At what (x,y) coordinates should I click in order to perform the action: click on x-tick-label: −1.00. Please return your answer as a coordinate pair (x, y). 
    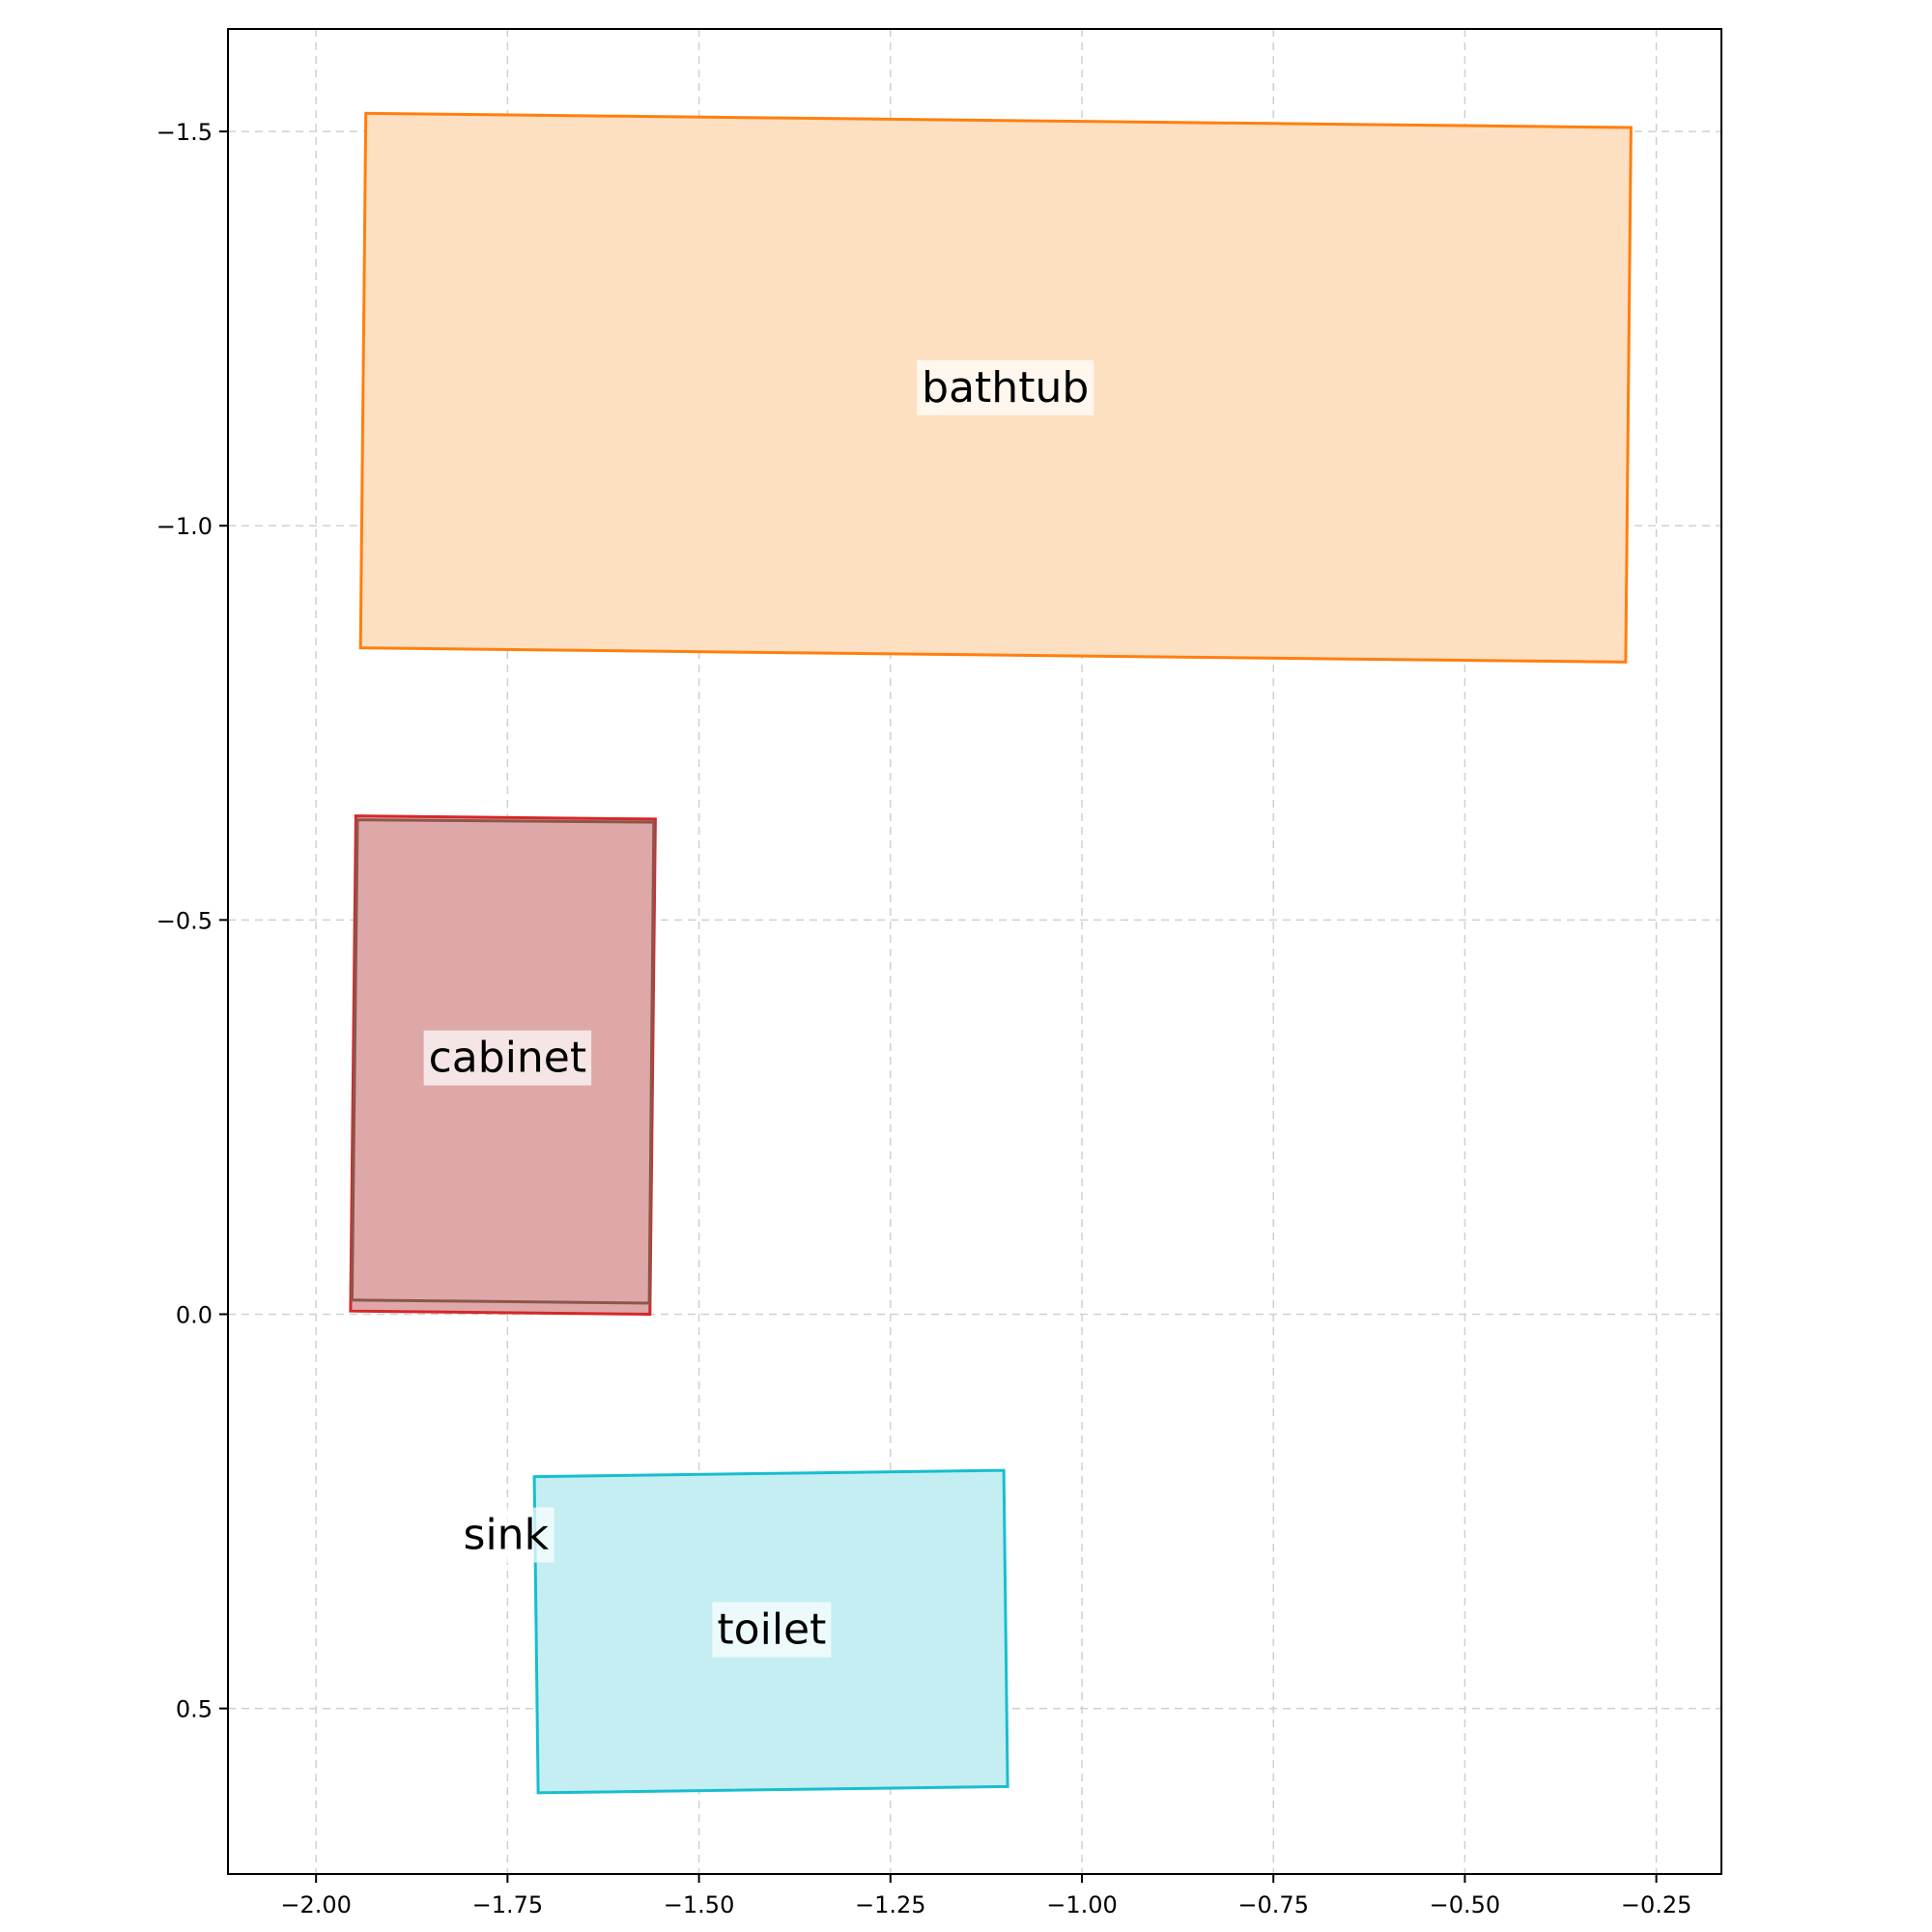
    Looking at the image, I should click on (1082, 1904).